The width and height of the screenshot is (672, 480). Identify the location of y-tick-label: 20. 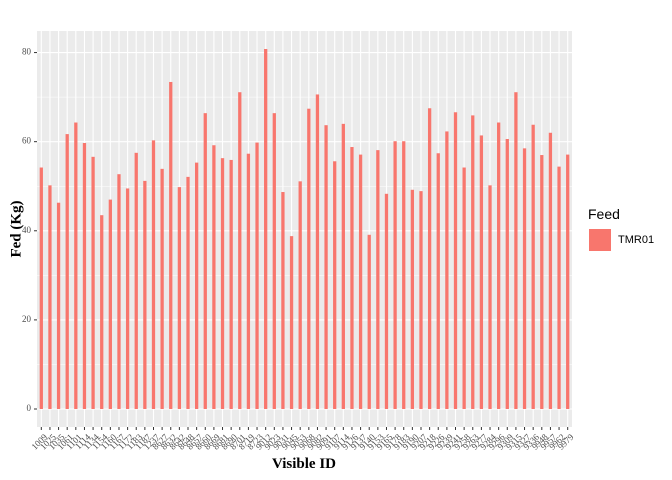
(27, 319).